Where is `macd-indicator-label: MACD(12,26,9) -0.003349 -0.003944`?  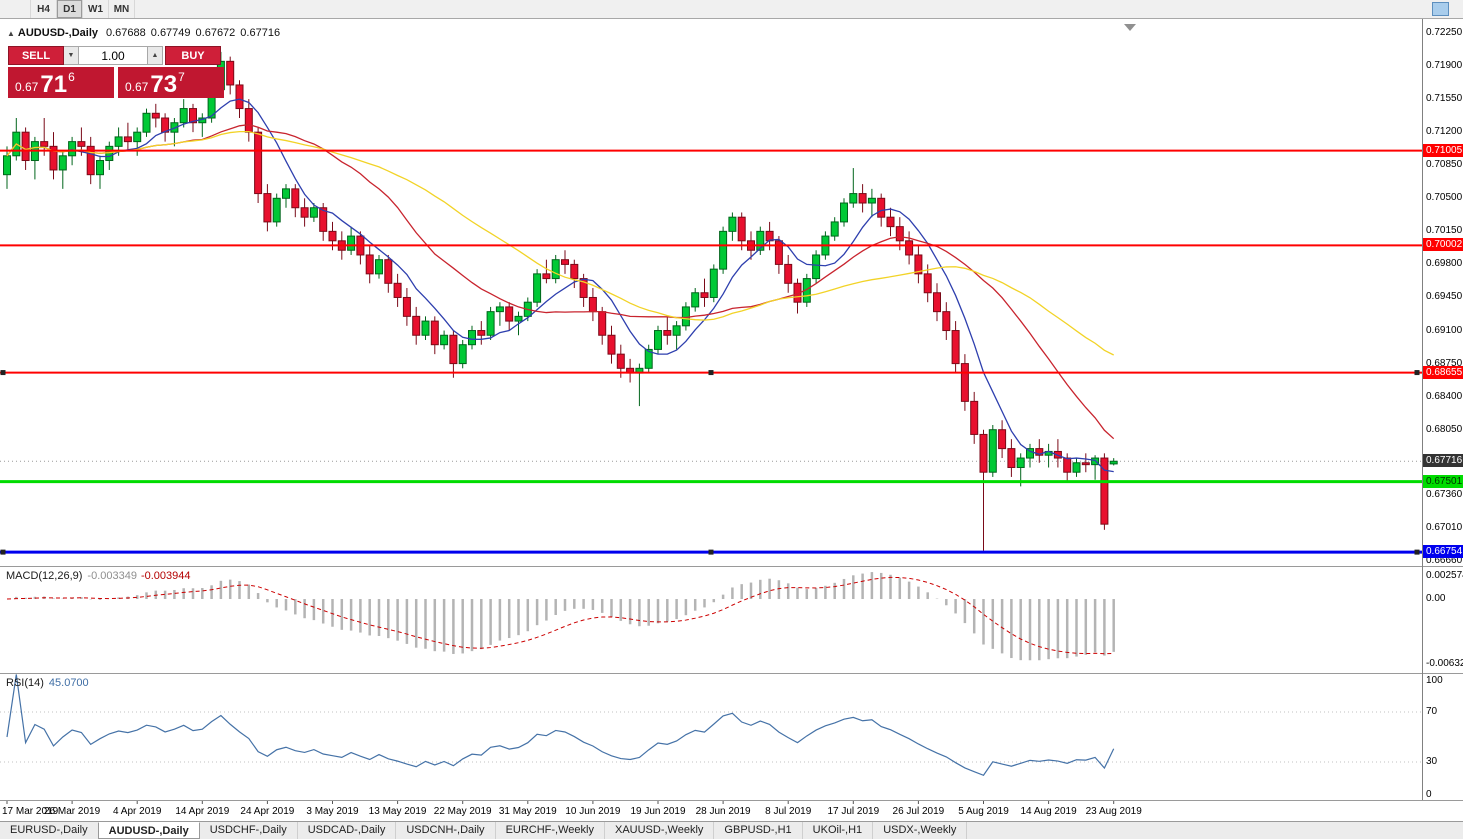
macd-indicator-label: MACD(12,26,9) -0.003349 -0.003944 is located at coordinates (98, 576).